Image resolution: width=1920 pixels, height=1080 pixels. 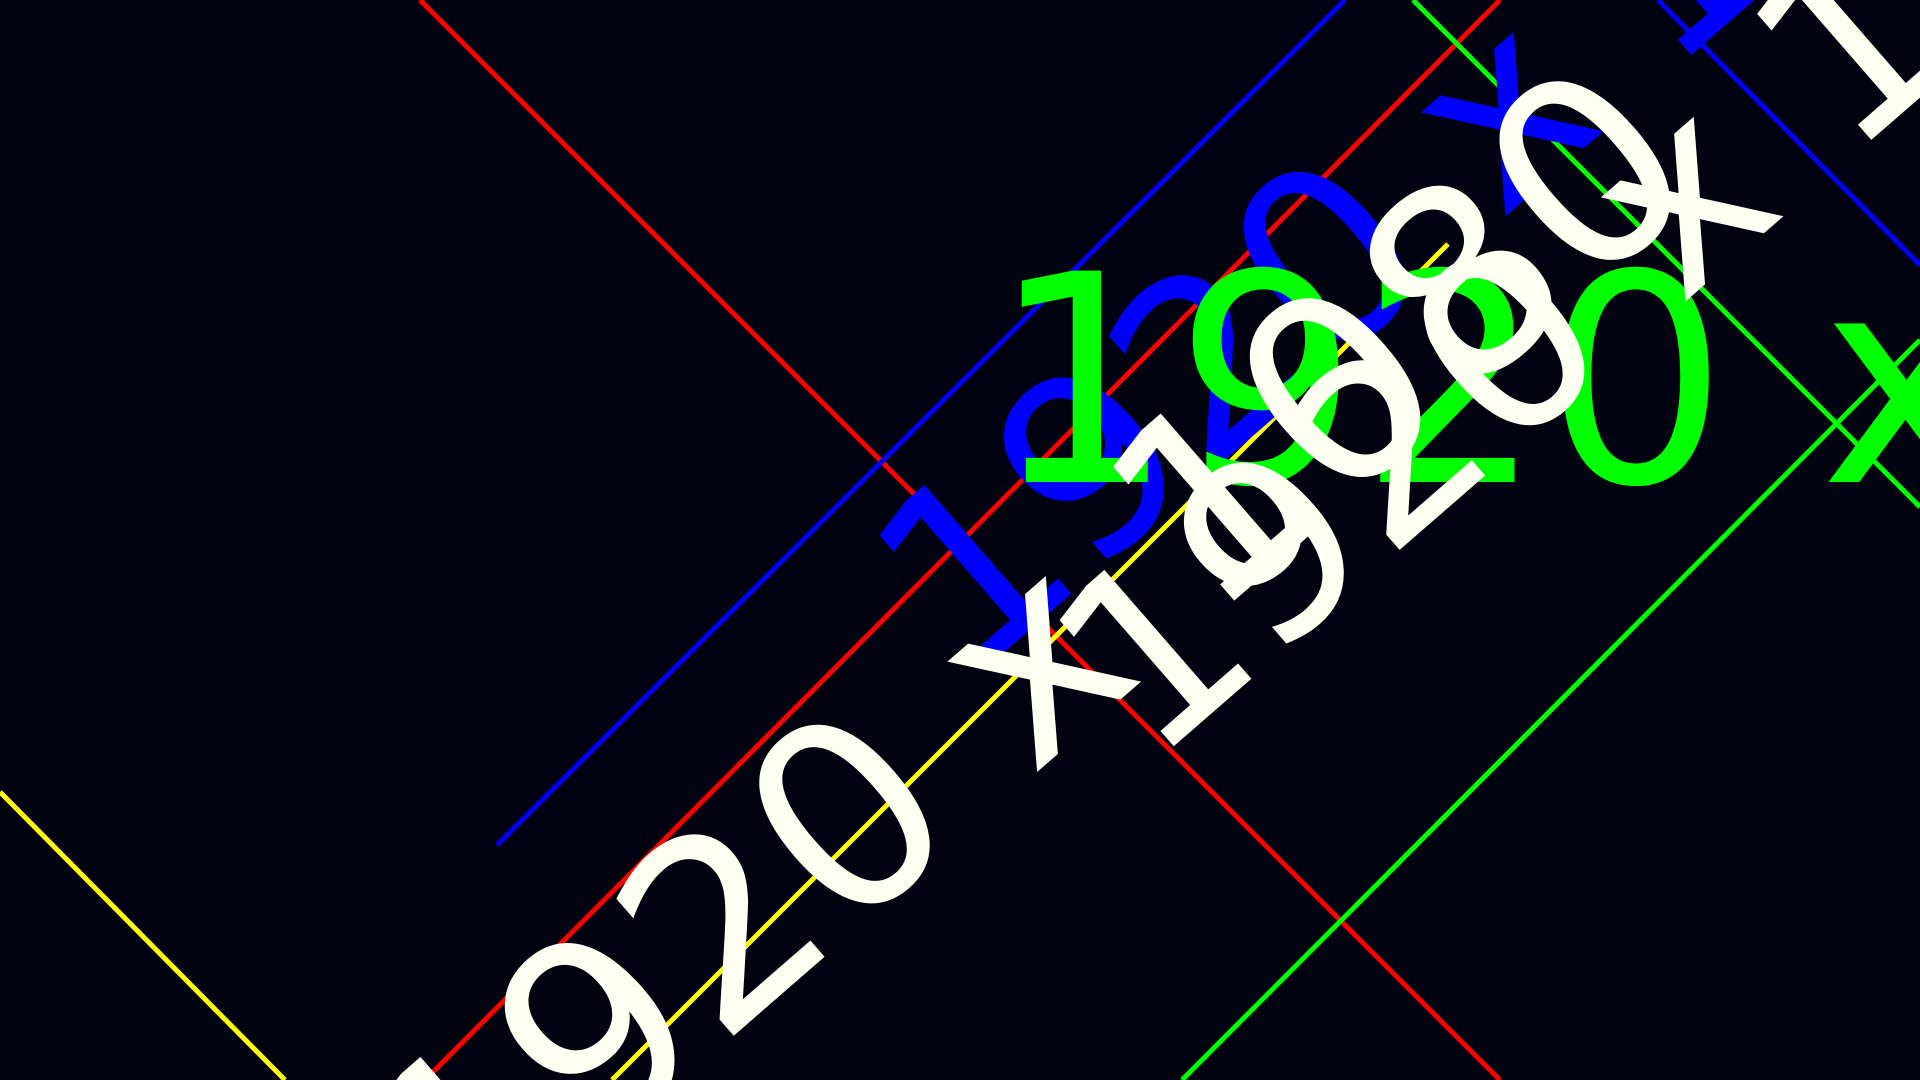 I want to click on yellow-line-descending, so click(x=143, y=935).